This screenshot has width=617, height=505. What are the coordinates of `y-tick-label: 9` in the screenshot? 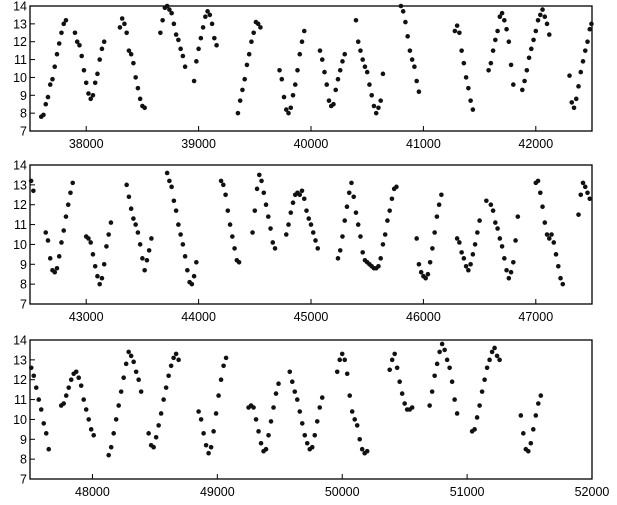 It's located at (23, 440).